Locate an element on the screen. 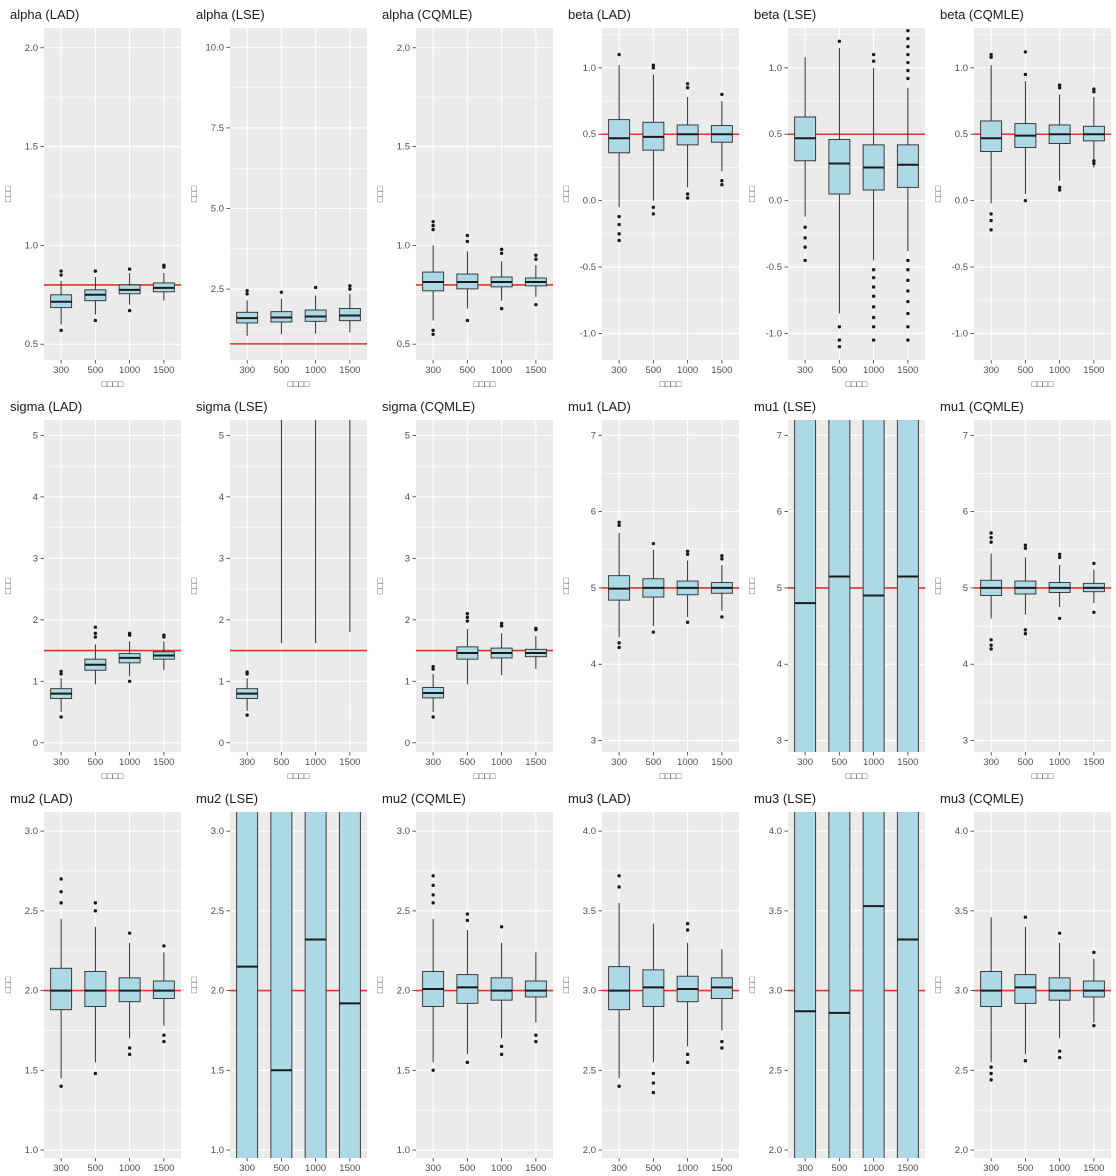 The height and width of the screenshot is (1176, 1116). y-tick-label: 7.5 is located at coordinates (217, 128).